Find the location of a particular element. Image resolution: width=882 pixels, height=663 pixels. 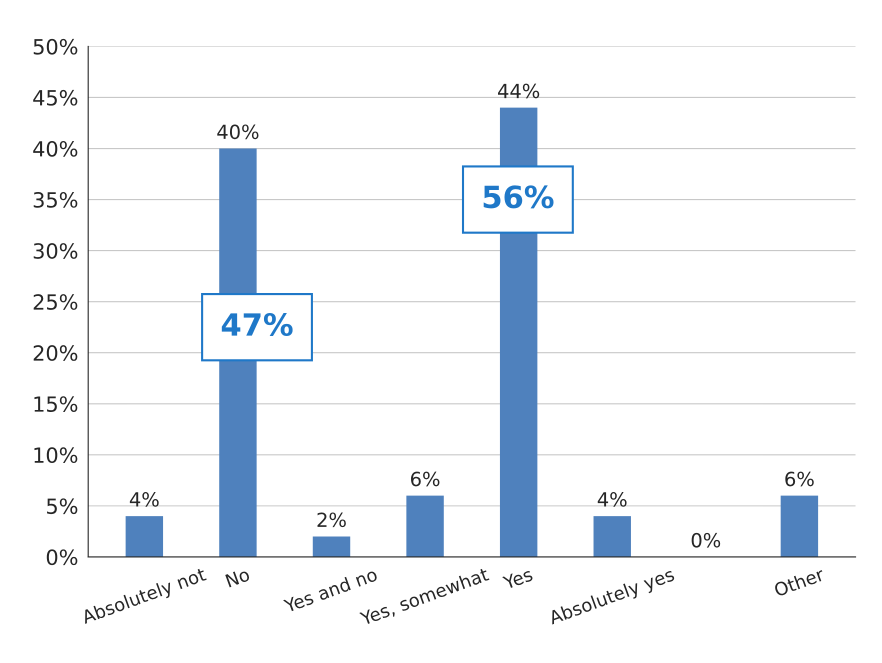

y-tick-label: 15% is located at coordinates (56, 404).